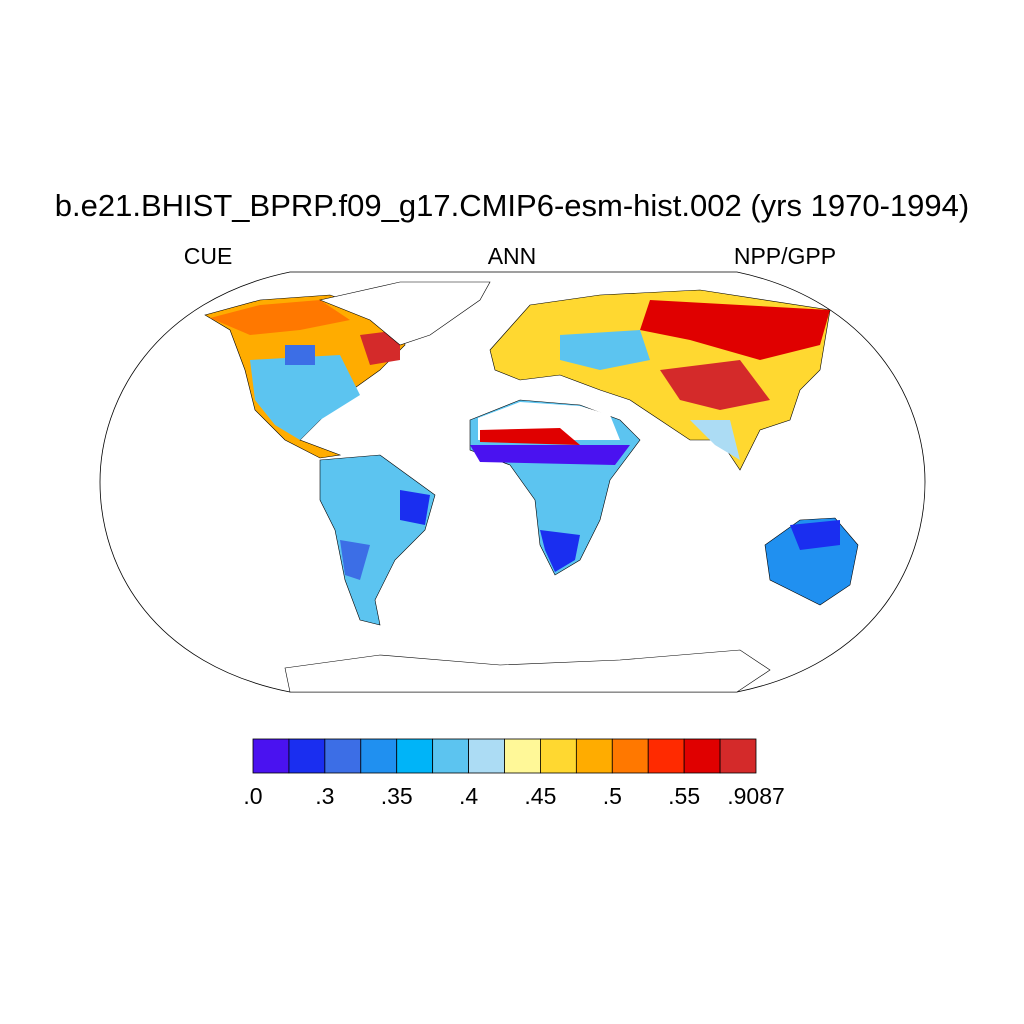  I want to click on colorbar-label: .55, so click(684, 796).